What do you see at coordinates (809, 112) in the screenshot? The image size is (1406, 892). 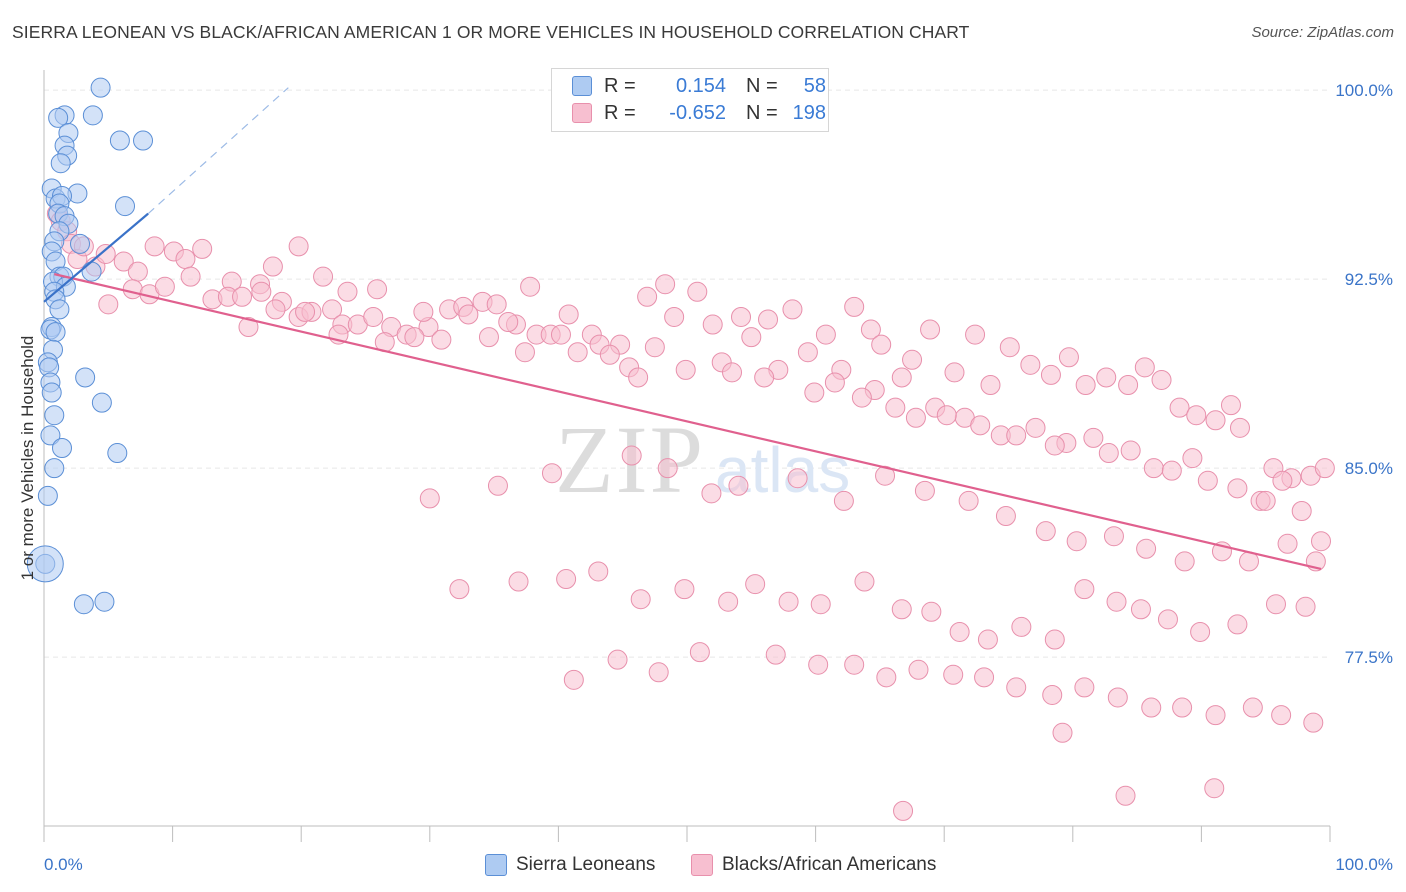 I see `n-value: 198` at bounding box center [809, 112].